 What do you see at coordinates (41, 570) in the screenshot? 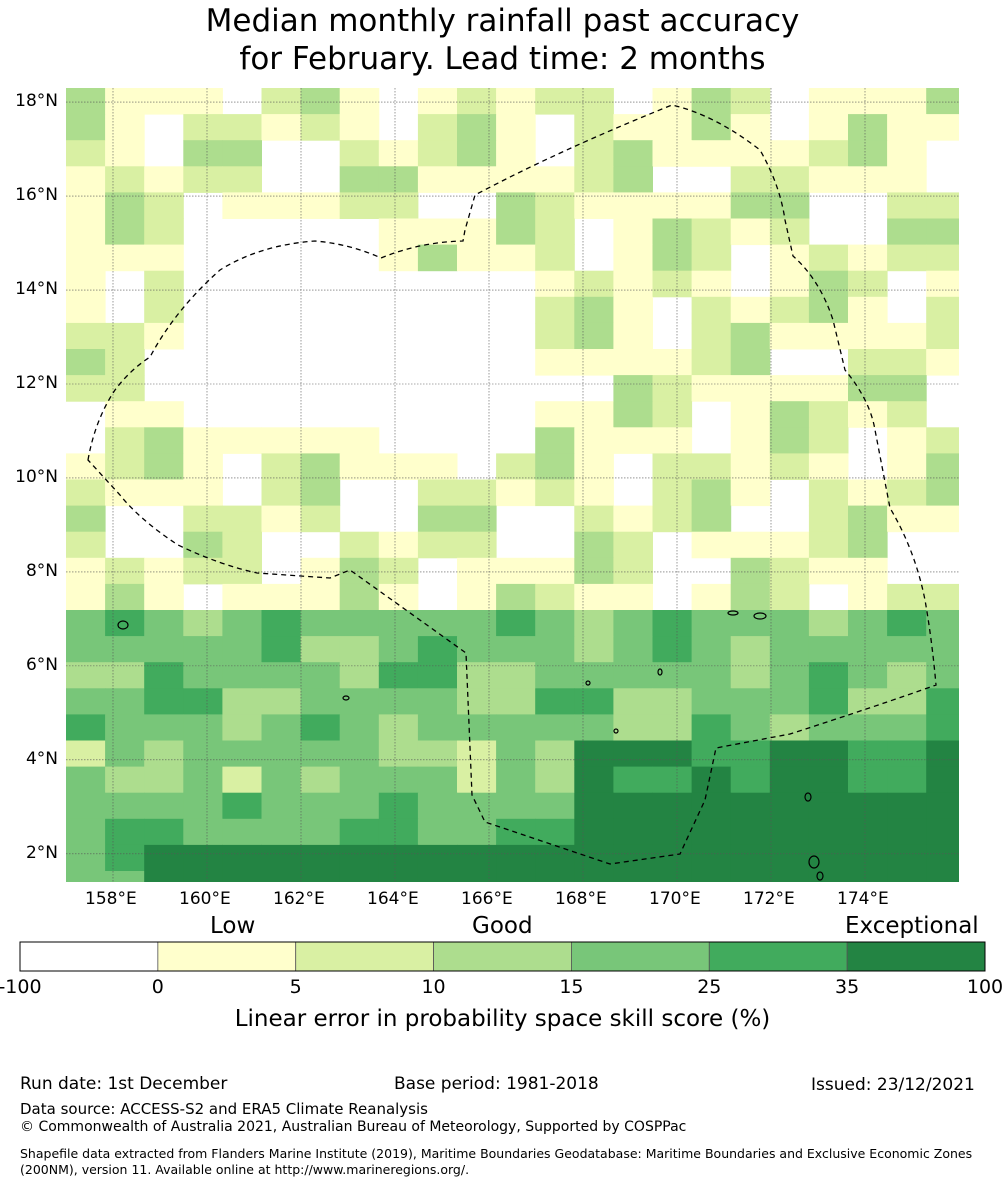
I see `latitude-tick-label: 8°N` at bounding box center [41, 570].